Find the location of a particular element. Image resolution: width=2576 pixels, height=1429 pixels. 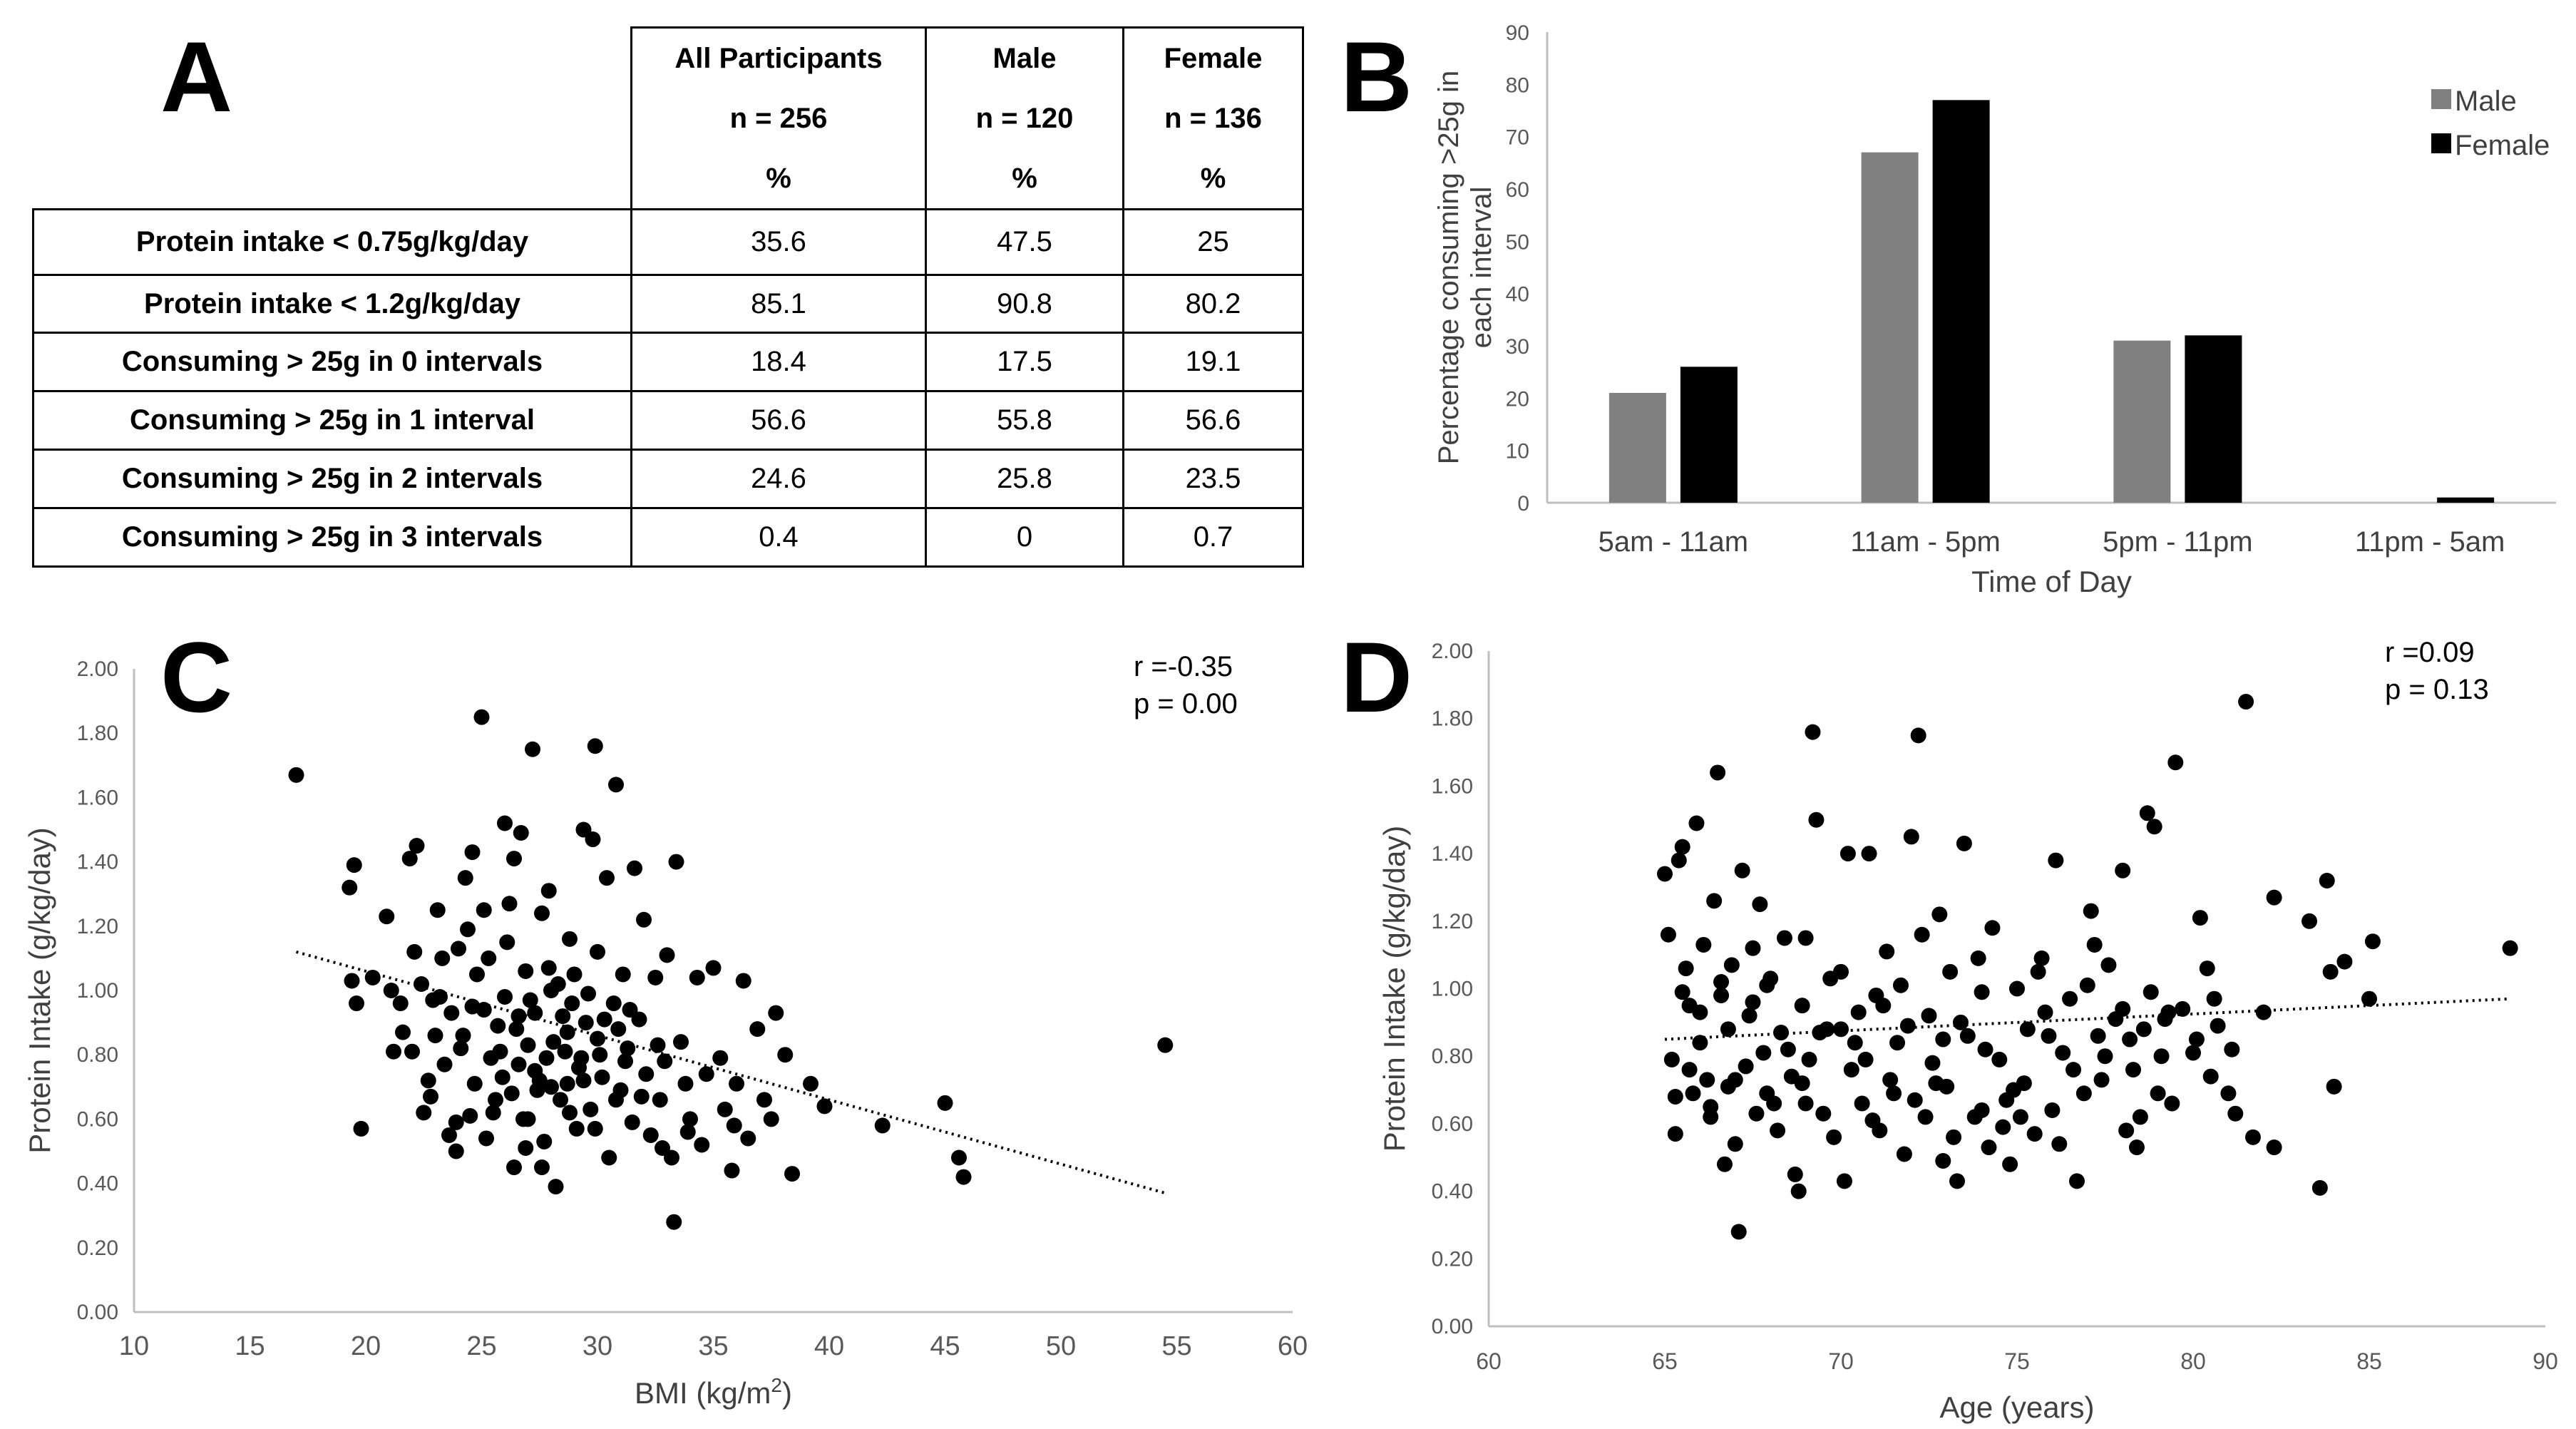

row-label: Protein intake < 0.75g/kg/day is located at coordinates (332, 242).